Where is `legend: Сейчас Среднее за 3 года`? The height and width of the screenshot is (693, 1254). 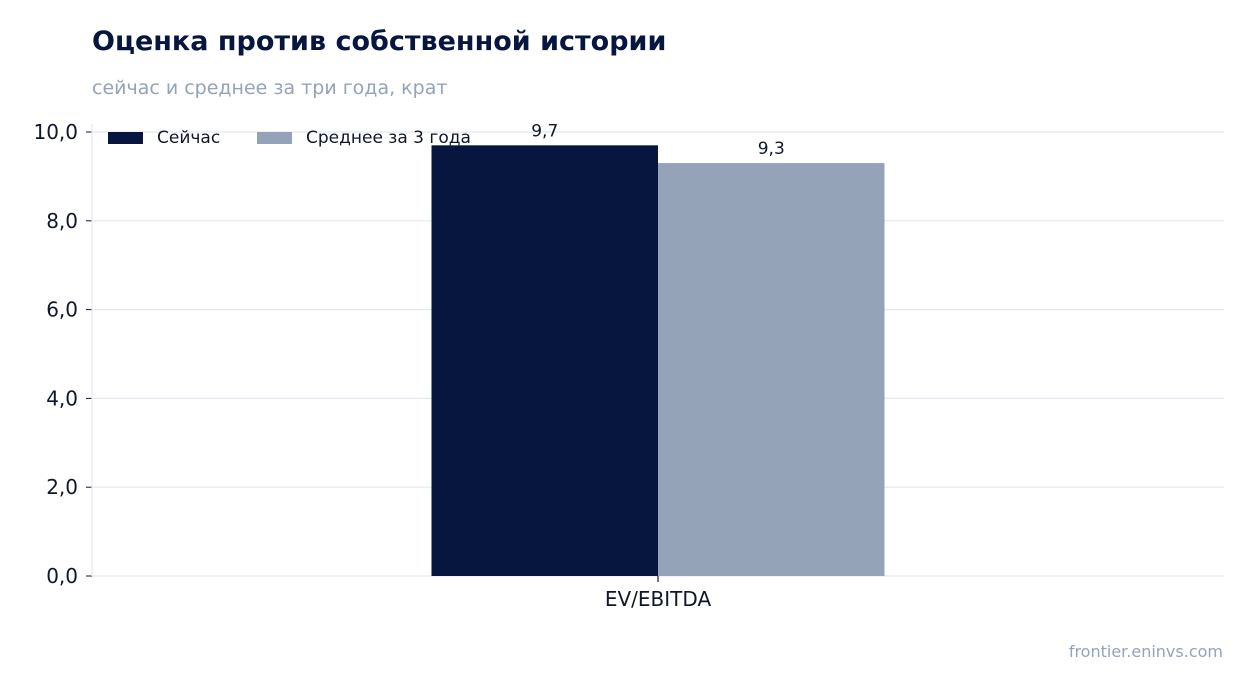
legend: Сейчас Среднее за 3 года is located at coordinates (289, 138).